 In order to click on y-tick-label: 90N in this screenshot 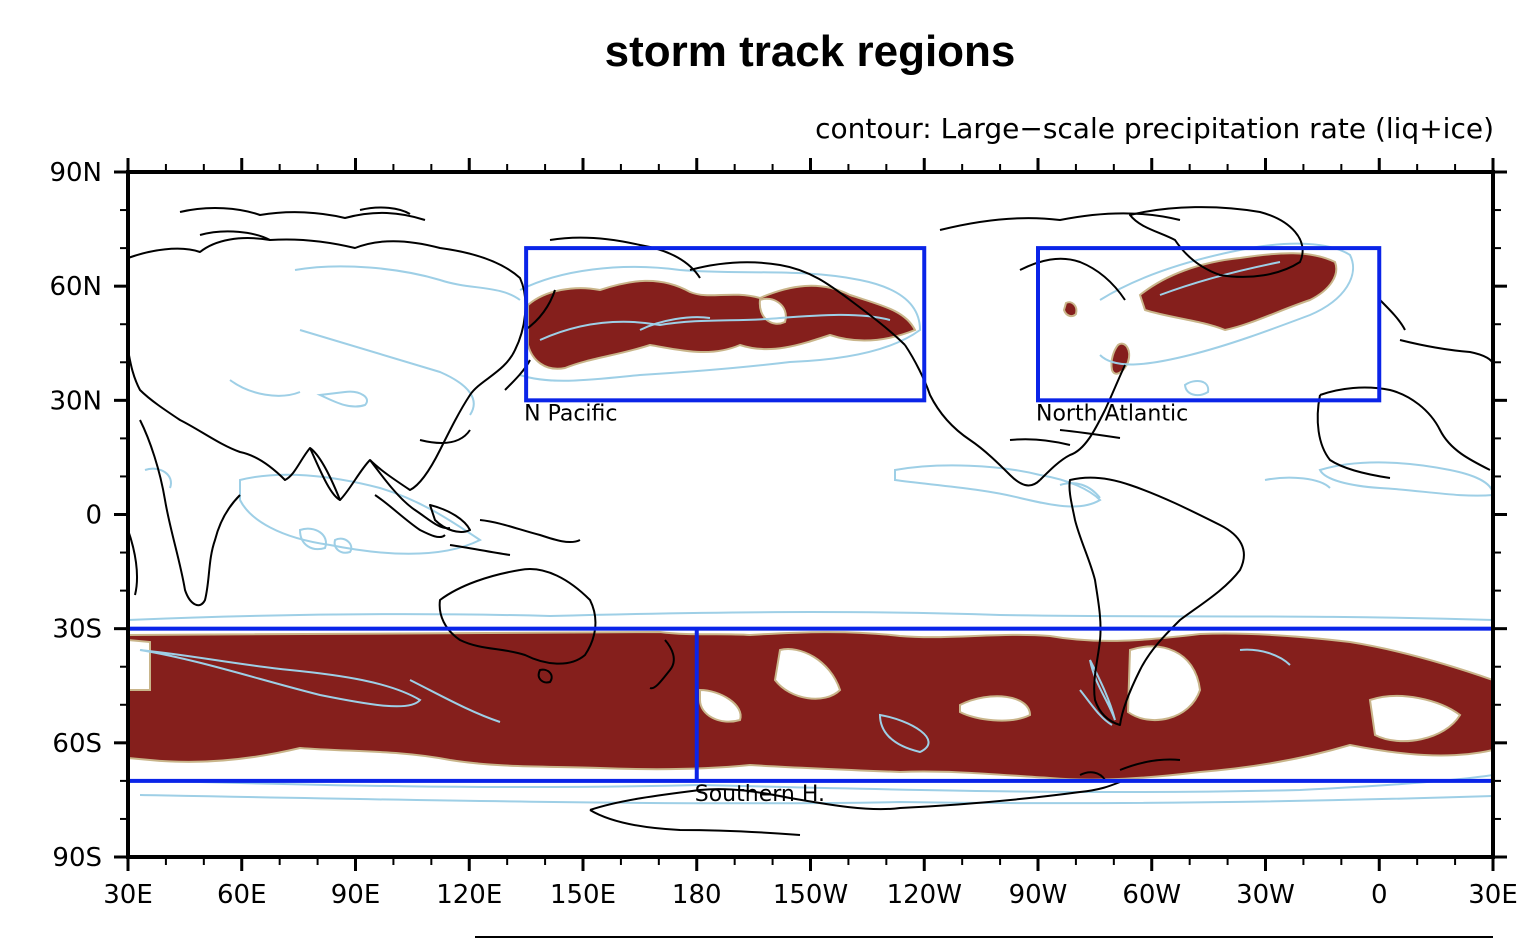, I will do `click(75, 173)`.